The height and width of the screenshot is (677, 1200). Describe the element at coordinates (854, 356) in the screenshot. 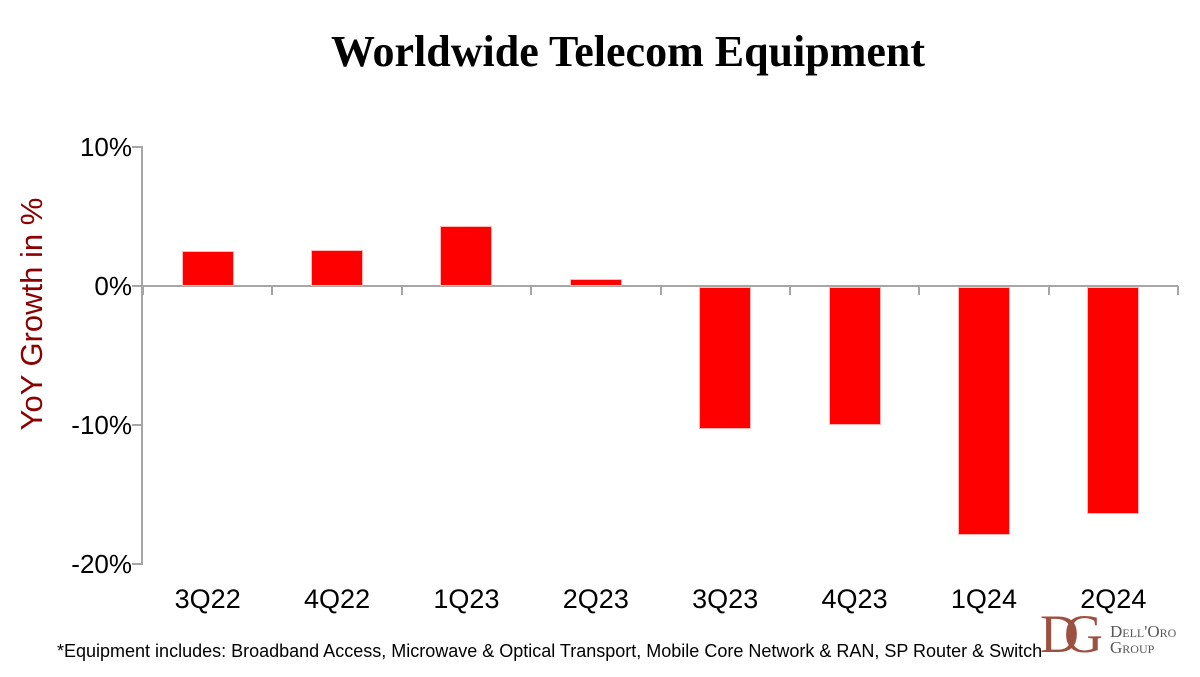

I see `bar-4Q23` at that location.